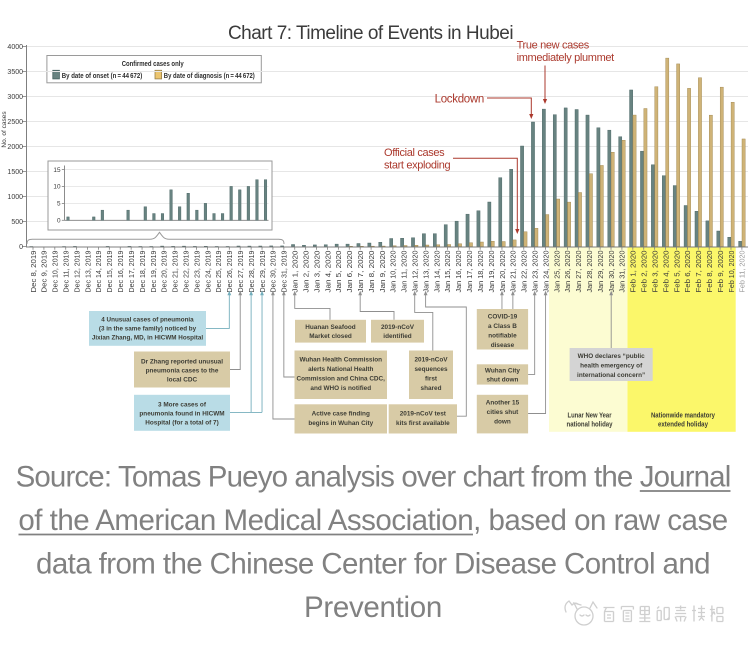 This screenshot has height=648, width=749. I want to click on svg-text: Nationwide mandatory, so click(683, 416).